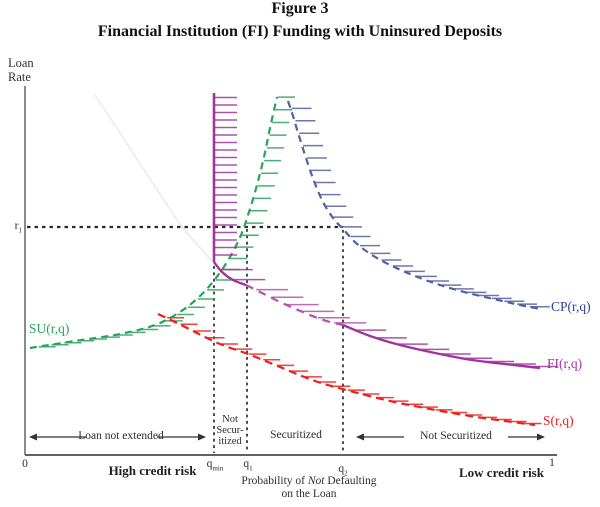 The height and width of the screenshot is (507, 600). Describe the element at coordinates (18, 227) in the screenshot. I see `r1-guide-label: r1` at that location.